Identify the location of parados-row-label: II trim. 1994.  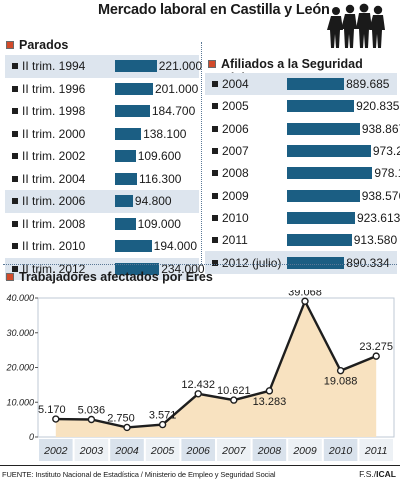
(54, 66).